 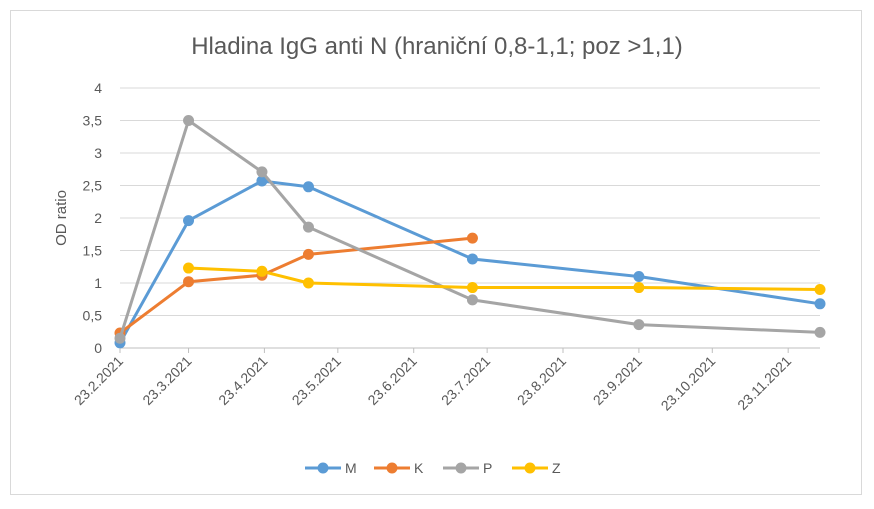 I want to click on legend-item-M: M, so click(x=331, y=468).